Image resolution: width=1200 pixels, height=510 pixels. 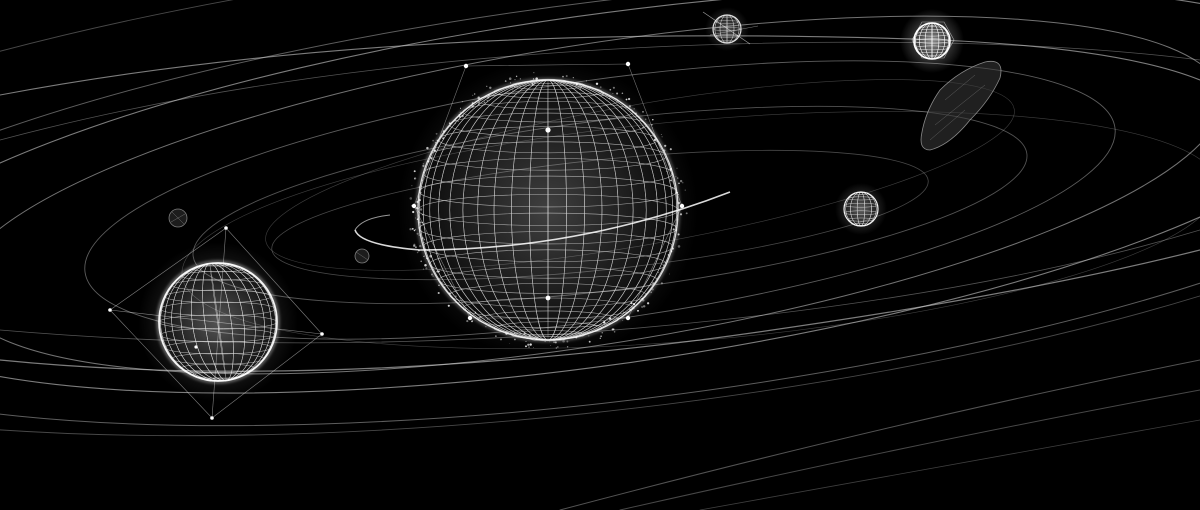 What do you see at coordinates (216, 323) in the screenshot?
I see `planet-left` at bounding box center [216, 323].